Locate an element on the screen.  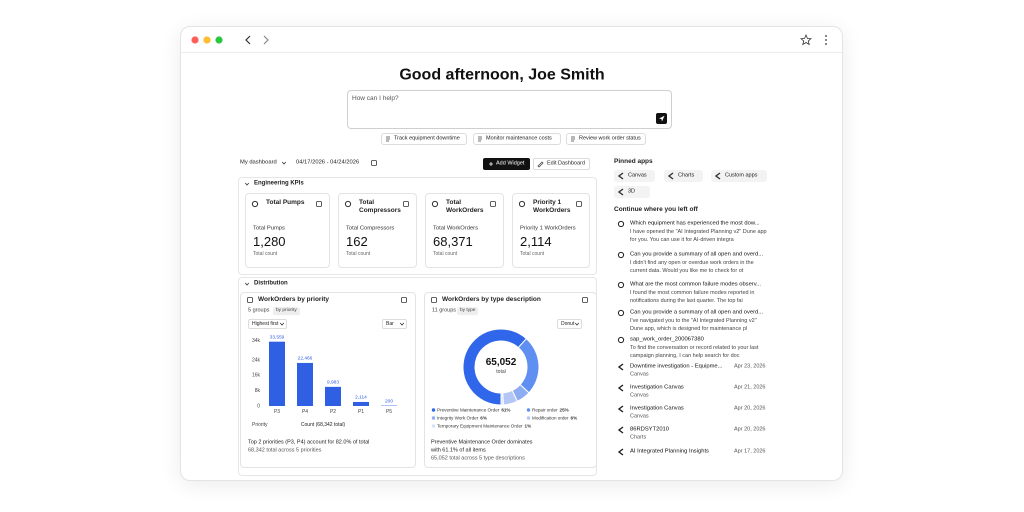
legend-value: 61% is located at coordinates (506, 410).